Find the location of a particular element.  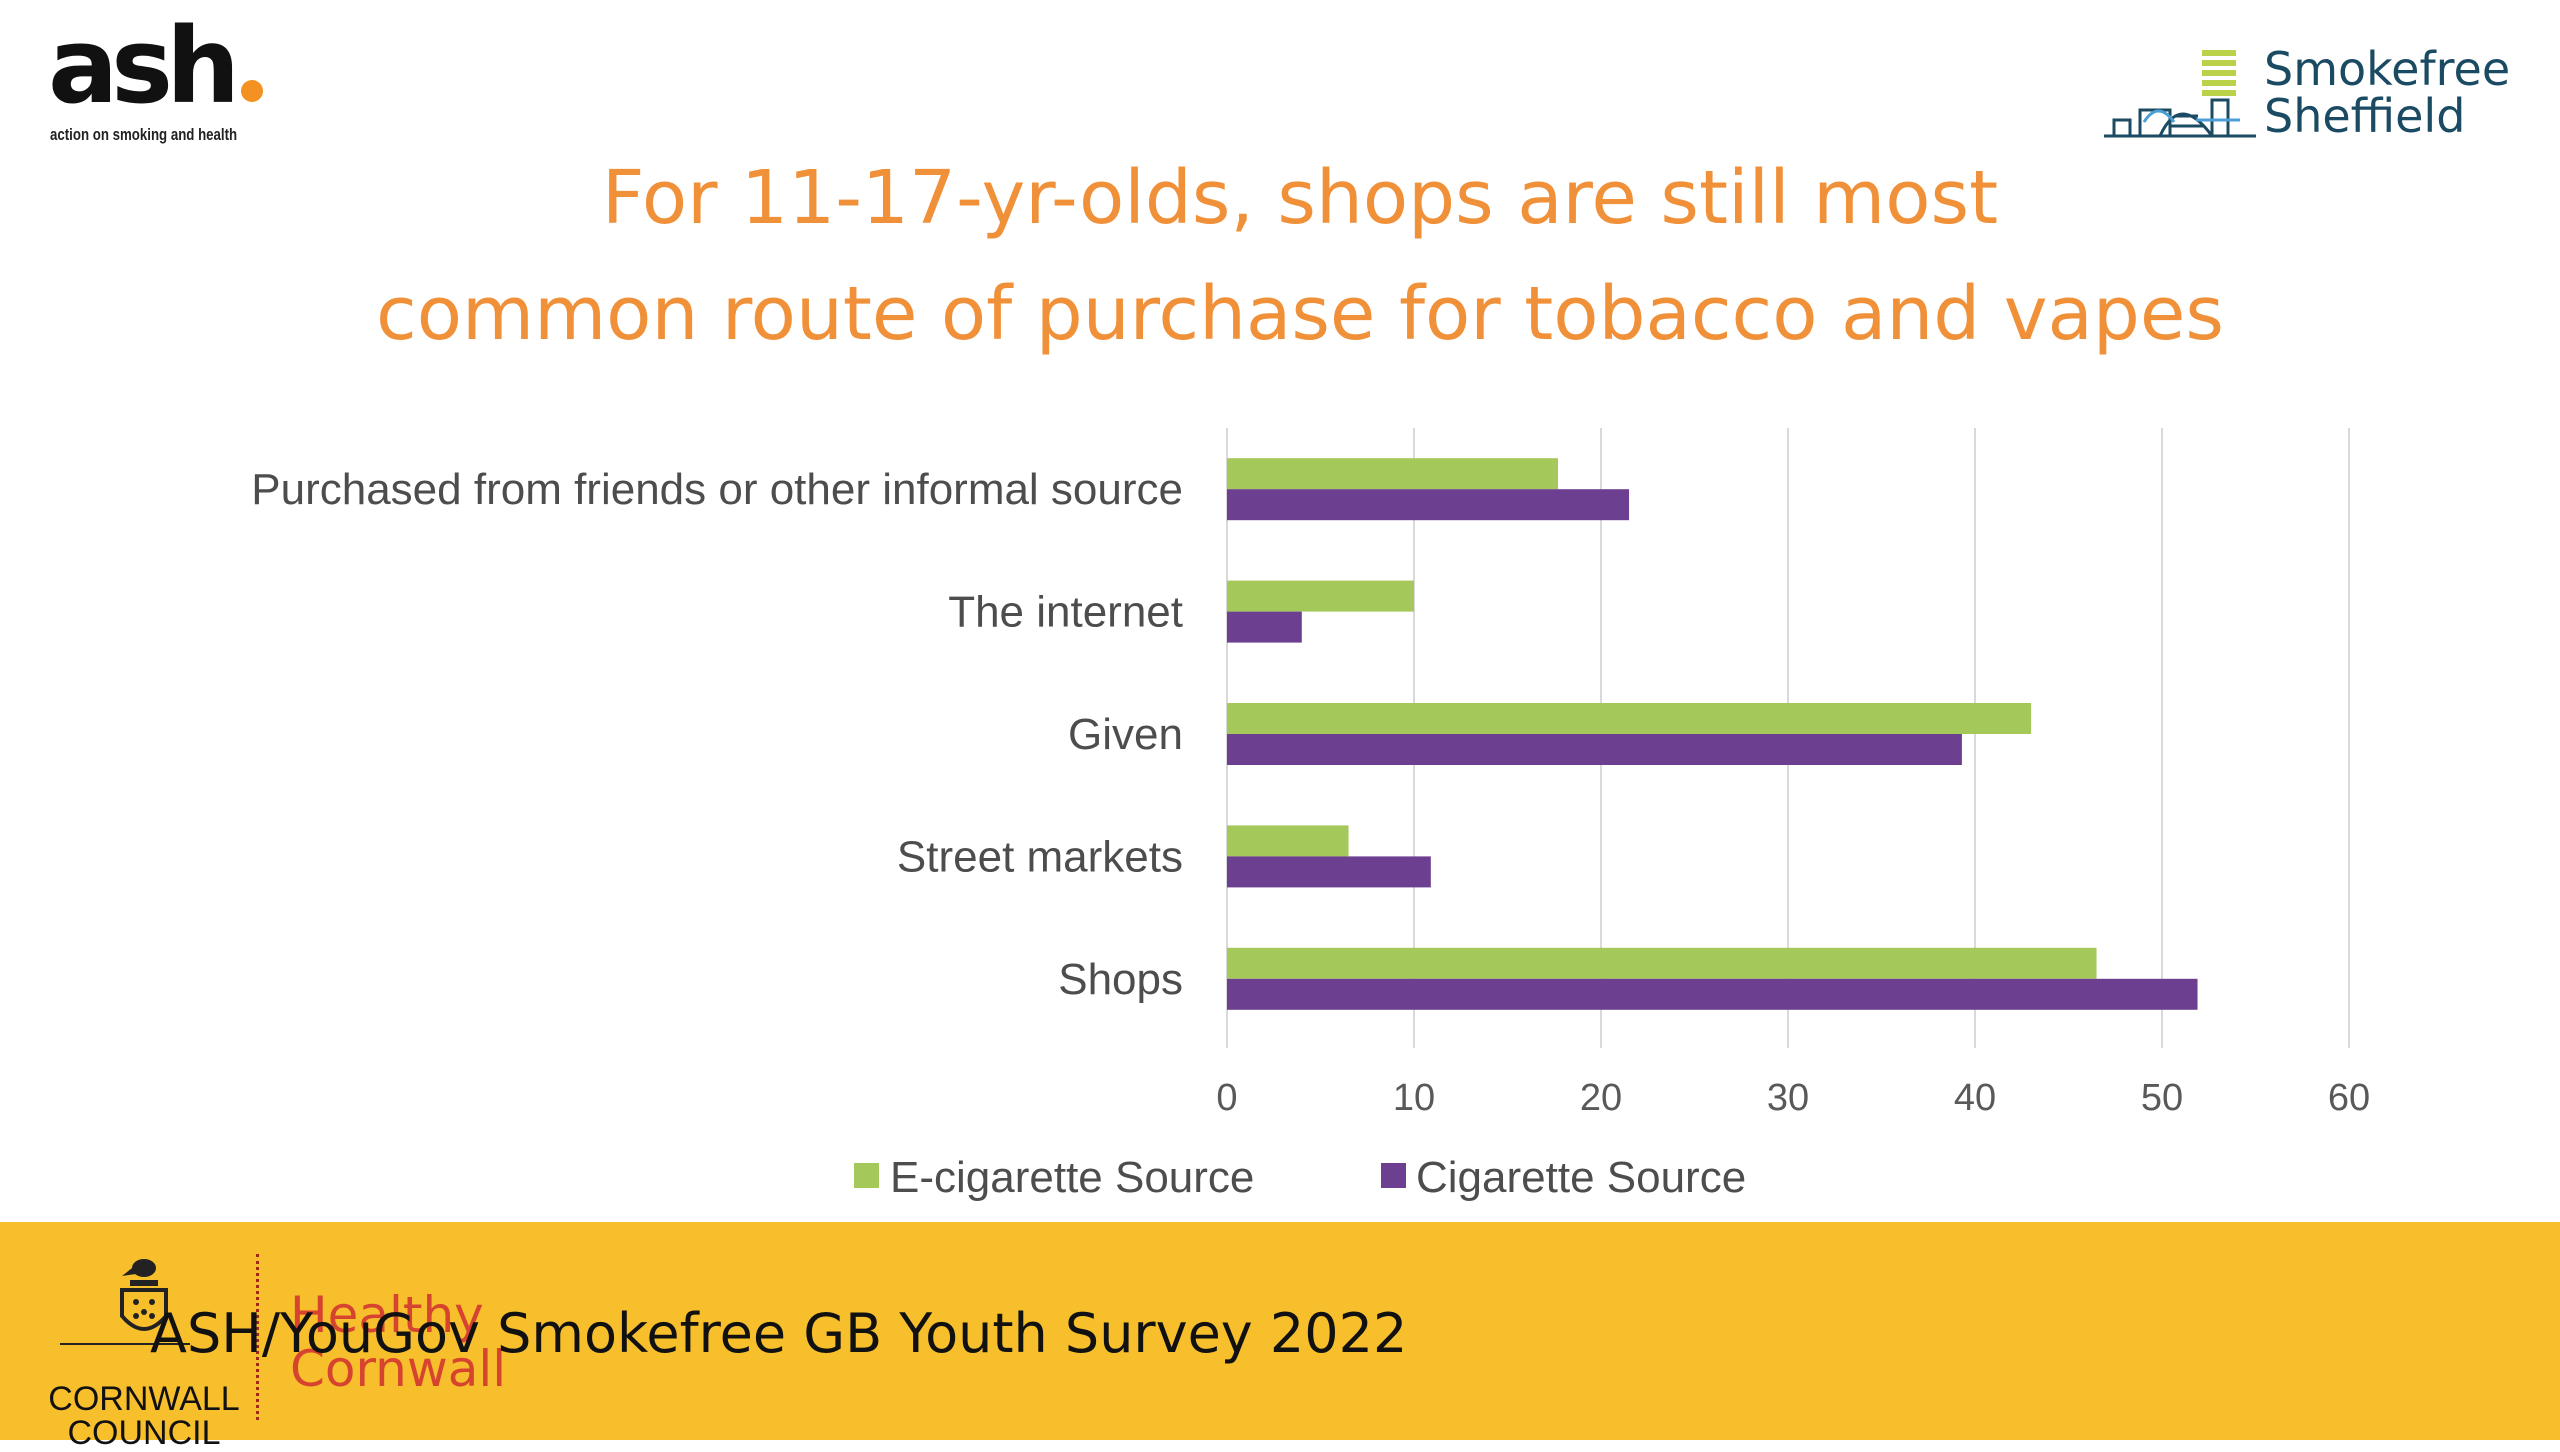

x-tick-label: 40 is located at coordinates (1975, 1098).